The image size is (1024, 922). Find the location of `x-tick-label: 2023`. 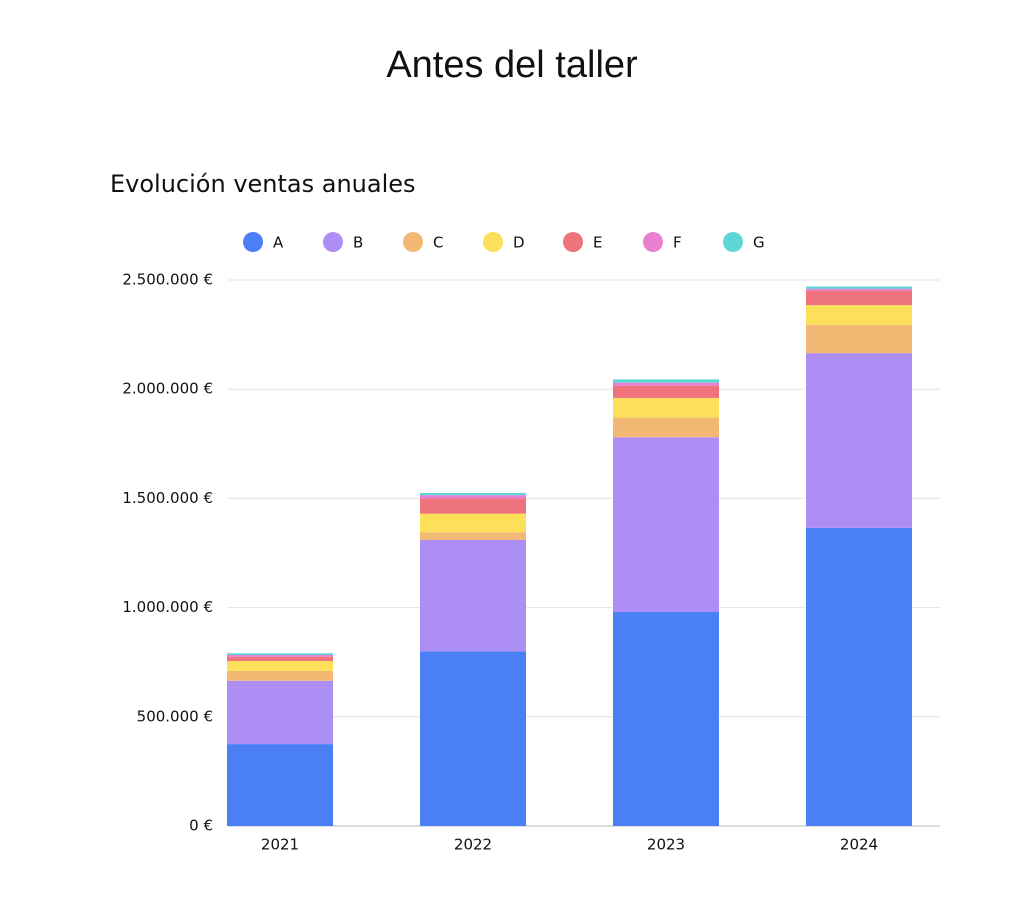

x-tick-label: 2023 is located at coordinates (666, 845).